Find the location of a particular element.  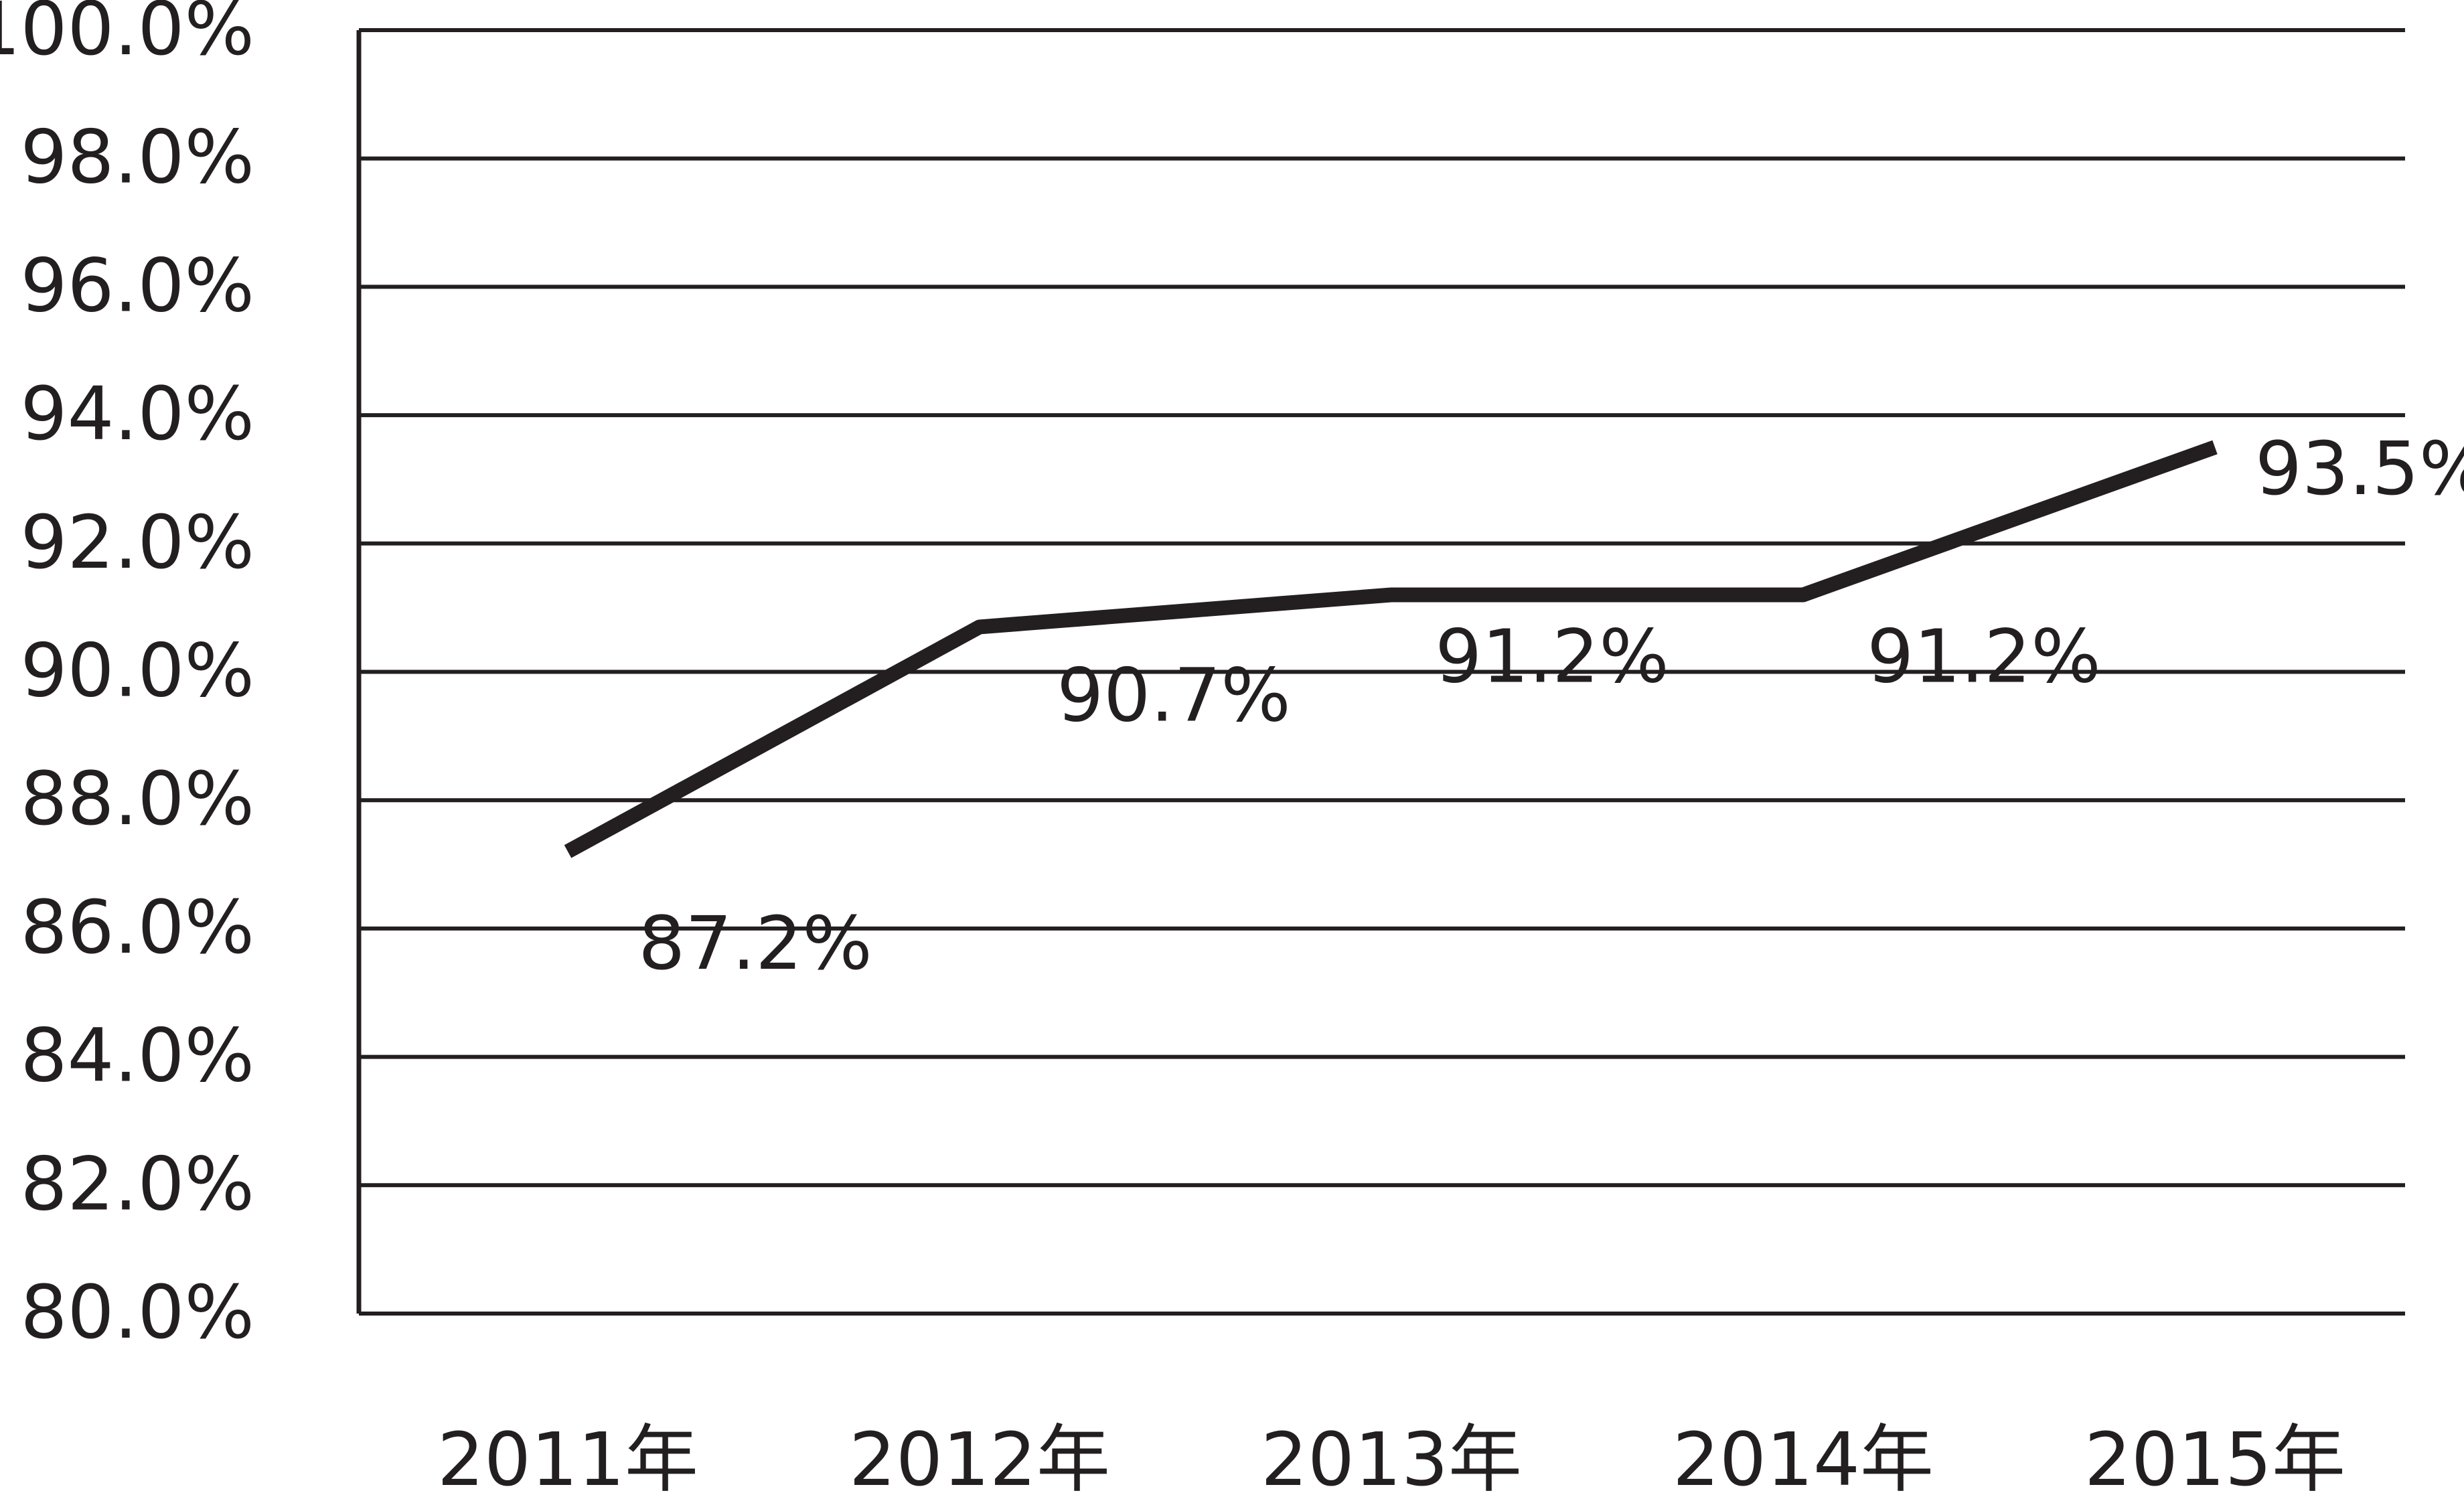

x-tick-label: 2012年 is located at coordinates (979, 1457).